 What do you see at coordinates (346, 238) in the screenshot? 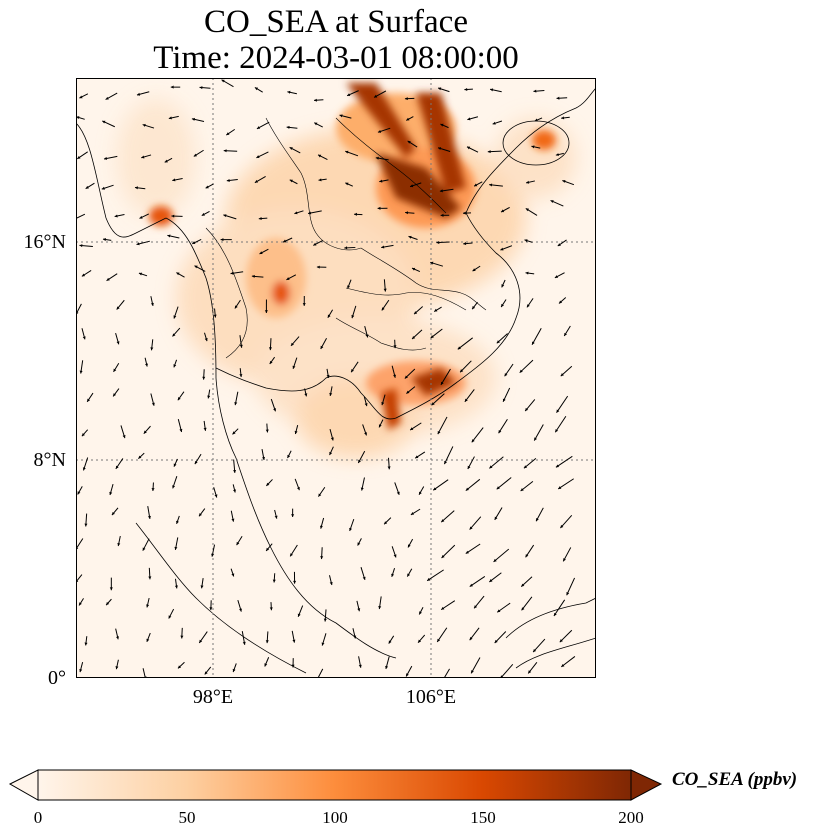
I see `country-borders` at bounding box center [346, 238].